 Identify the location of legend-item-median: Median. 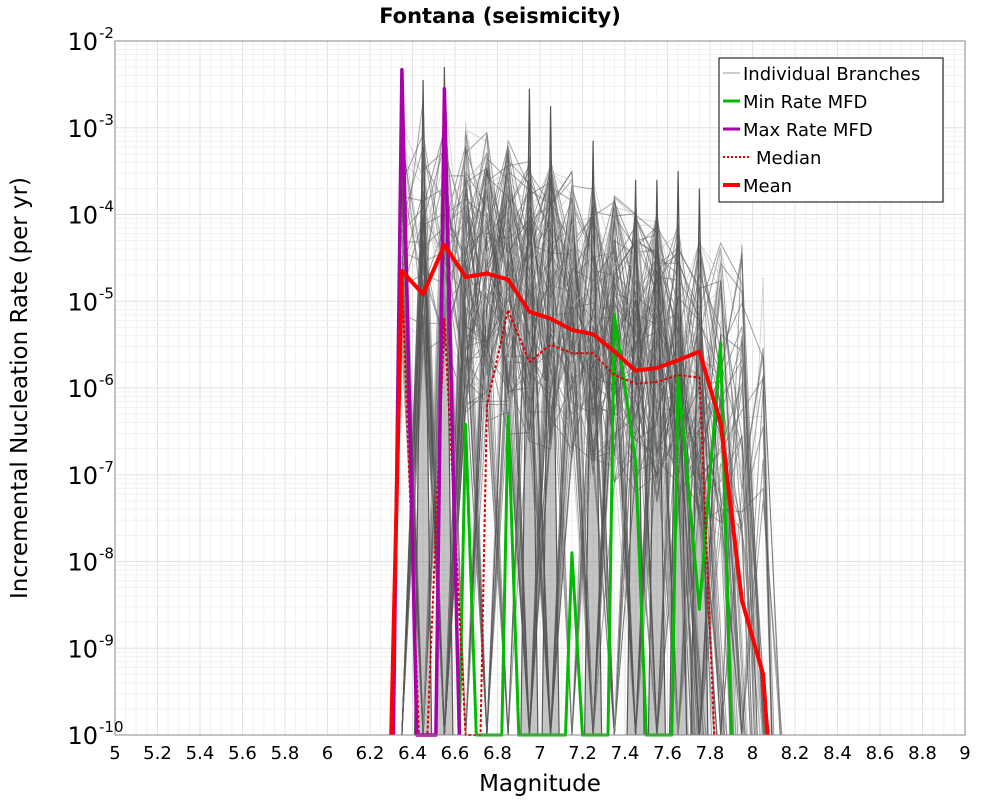
(772, 158).